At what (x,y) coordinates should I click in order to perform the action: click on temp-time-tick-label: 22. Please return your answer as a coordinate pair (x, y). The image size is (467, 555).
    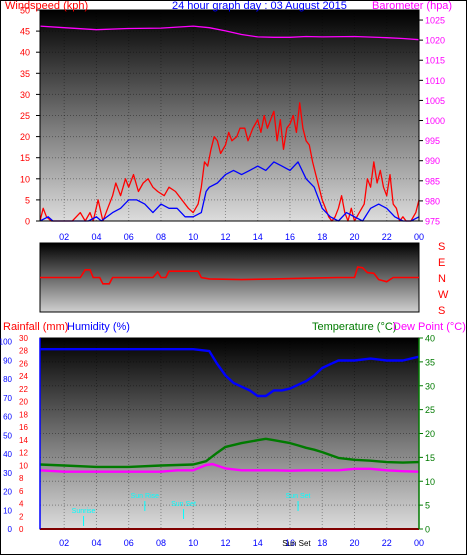
    Looking at the image, I should click on (387, 543).